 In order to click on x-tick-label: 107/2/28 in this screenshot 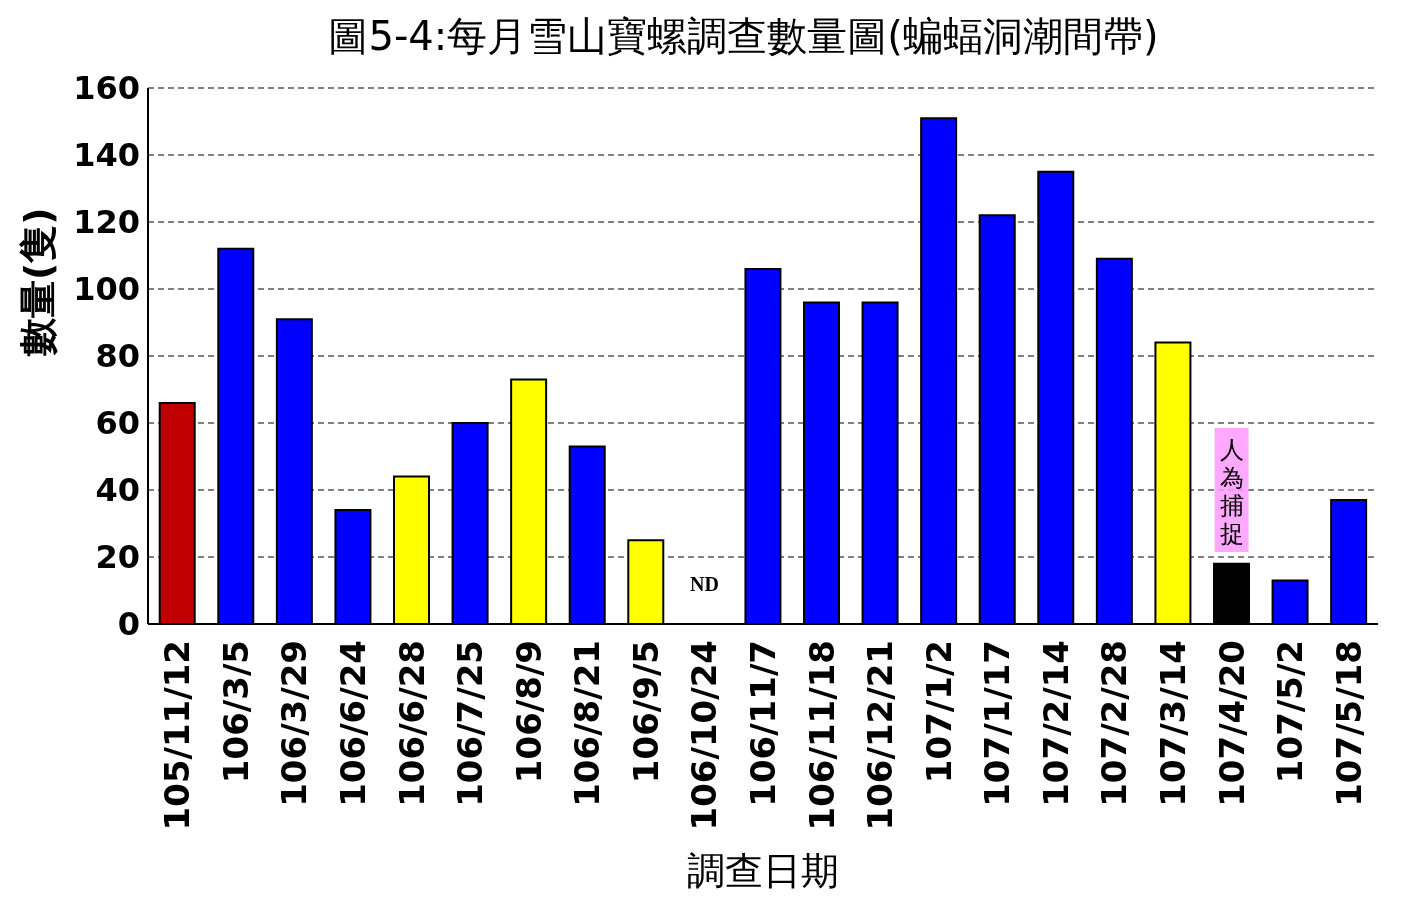, I will do `click(1114, 723)`.